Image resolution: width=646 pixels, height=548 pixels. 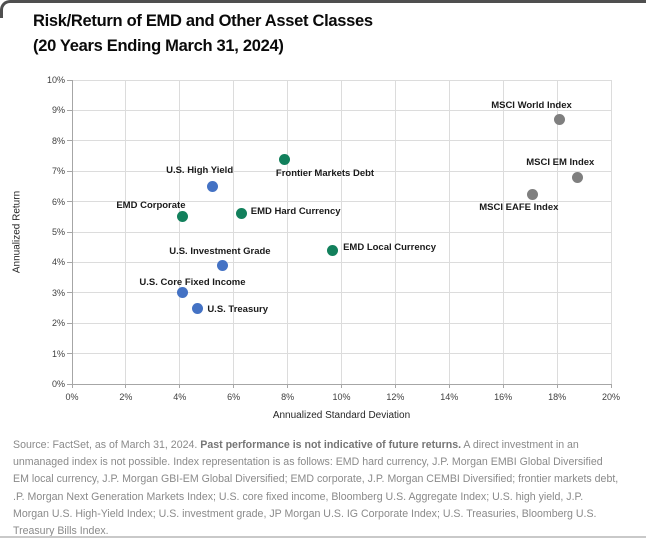 I want to click on y-axis-line, so click(x=72, y=232).